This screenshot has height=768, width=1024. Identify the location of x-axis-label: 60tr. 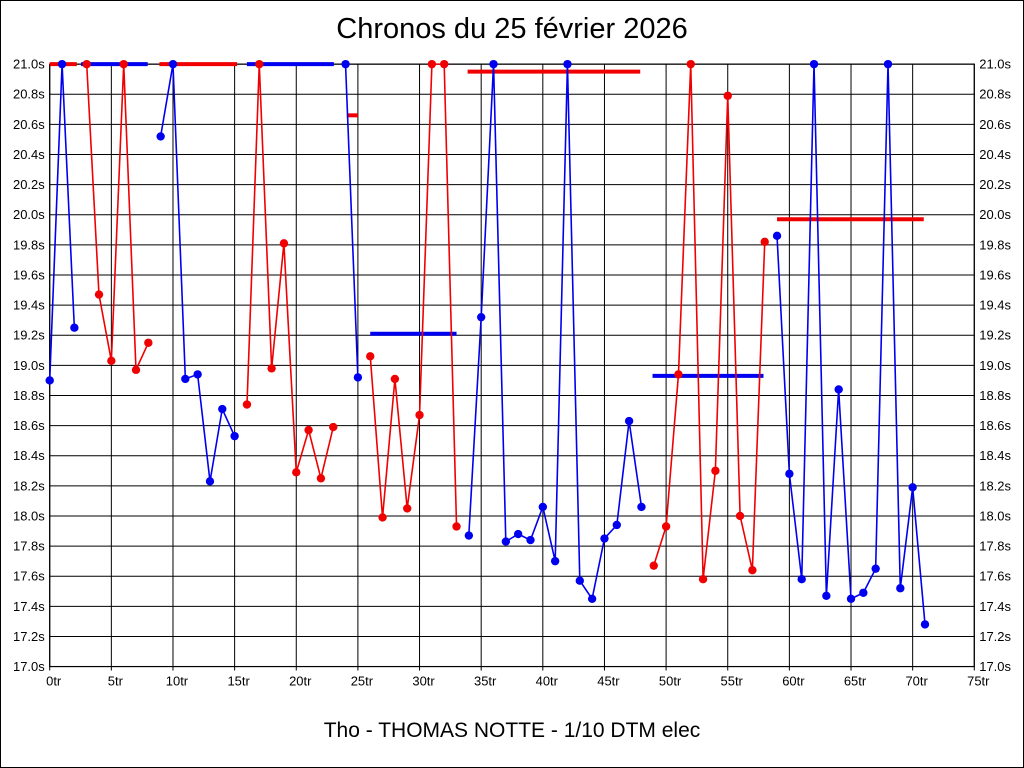
(793, 681).